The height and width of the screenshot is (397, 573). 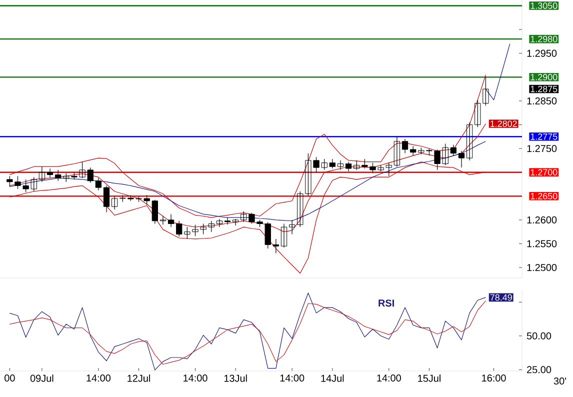 What do you see at coordinates (429, 378) in the screenshot?
I see `x-tick-label: 15Jul` at bounding box center [429, 378].